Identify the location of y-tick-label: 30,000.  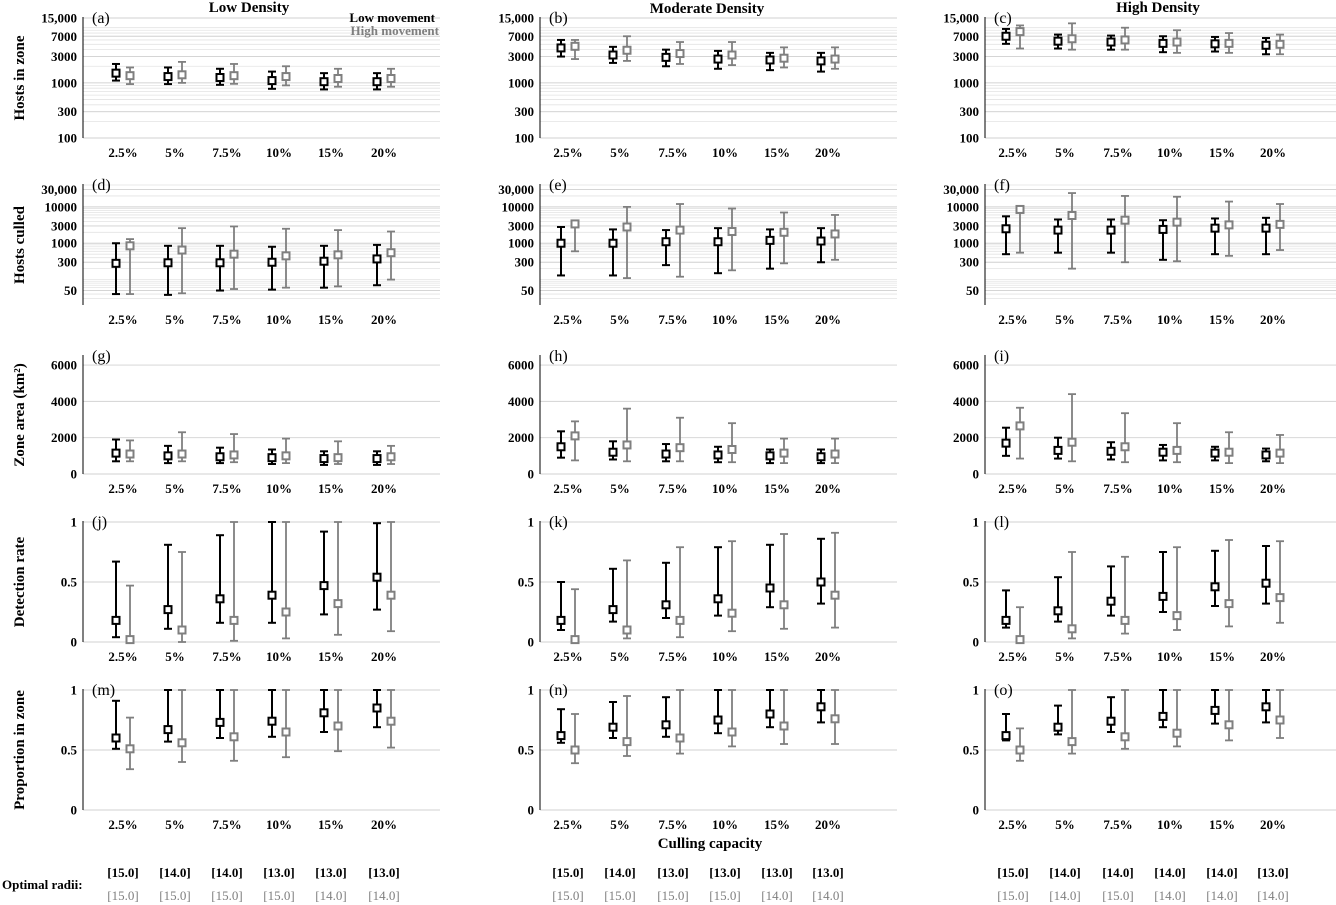
(516, 189).